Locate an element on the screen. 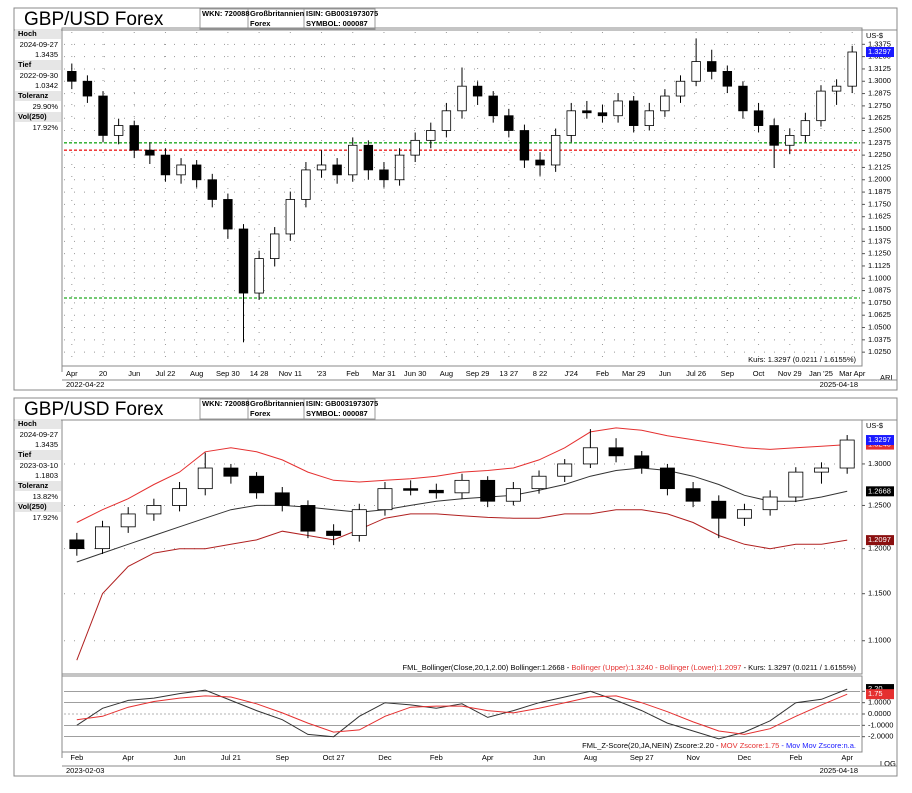 The width and height of the screenshot is (912, 793). x-tick-label: Aug is located at coordinates (196, 373).